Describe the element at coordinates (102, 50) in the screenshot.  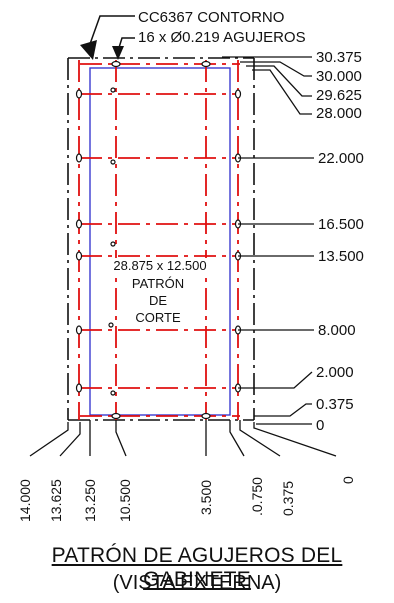
I see `arrowheads` at that location.